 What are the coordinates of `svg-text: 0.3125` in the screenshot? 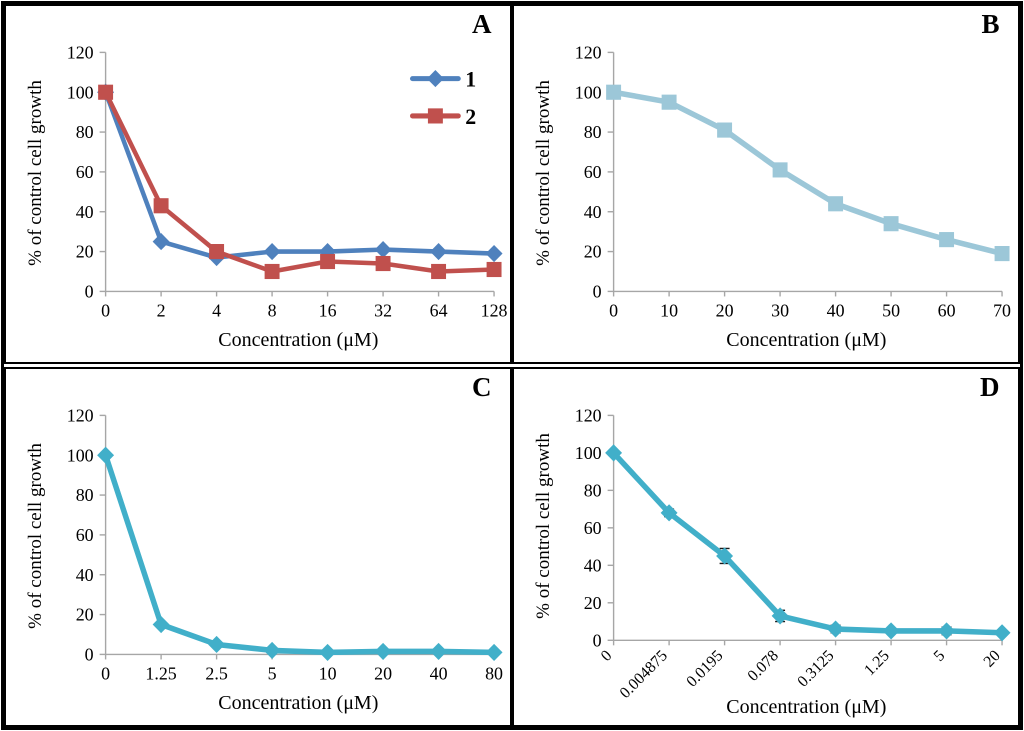 It's located at (815, 668).